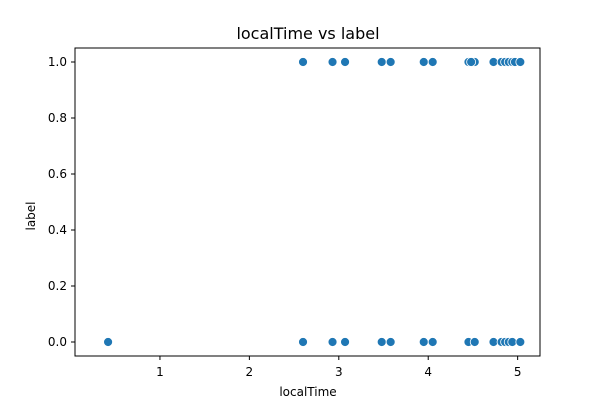 This screenshot has width=600, height=400. Describe the element at coordinates (57, 118) in the screenshot. I see `y-tick-label: 0.8` at that location.